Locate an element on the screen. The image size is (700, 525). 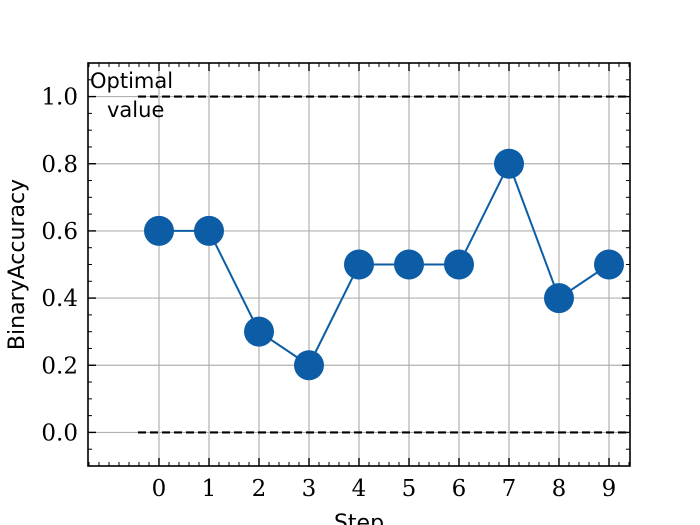
annotations: Optimal value is located at coordinates (131, 95).